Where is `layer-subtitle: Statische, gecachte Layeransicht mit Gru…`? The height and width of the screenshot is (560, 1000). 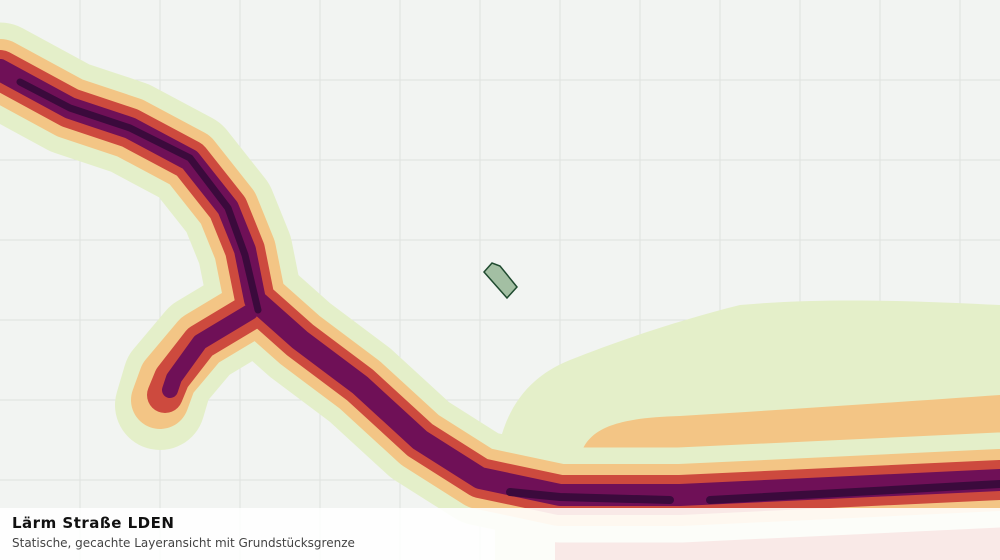
layer-subtitle: Statische, gecachte Layeransicht mit Gru… is located at coordinates (183, 543).